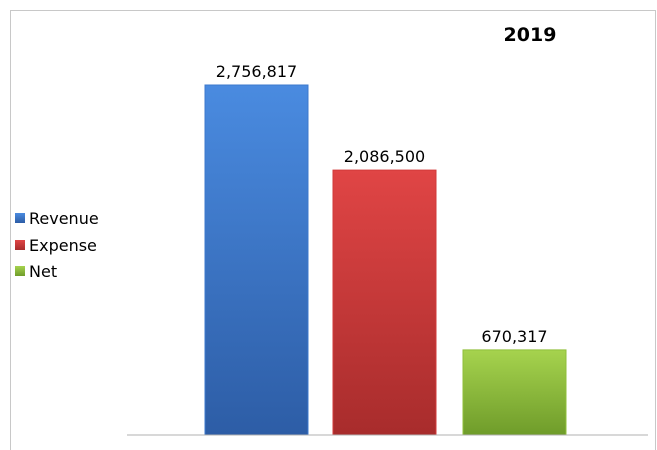  Describe the element at coordinates (63, 245) in the screenshot. I see `legend-label-expense: Expense` at that location.